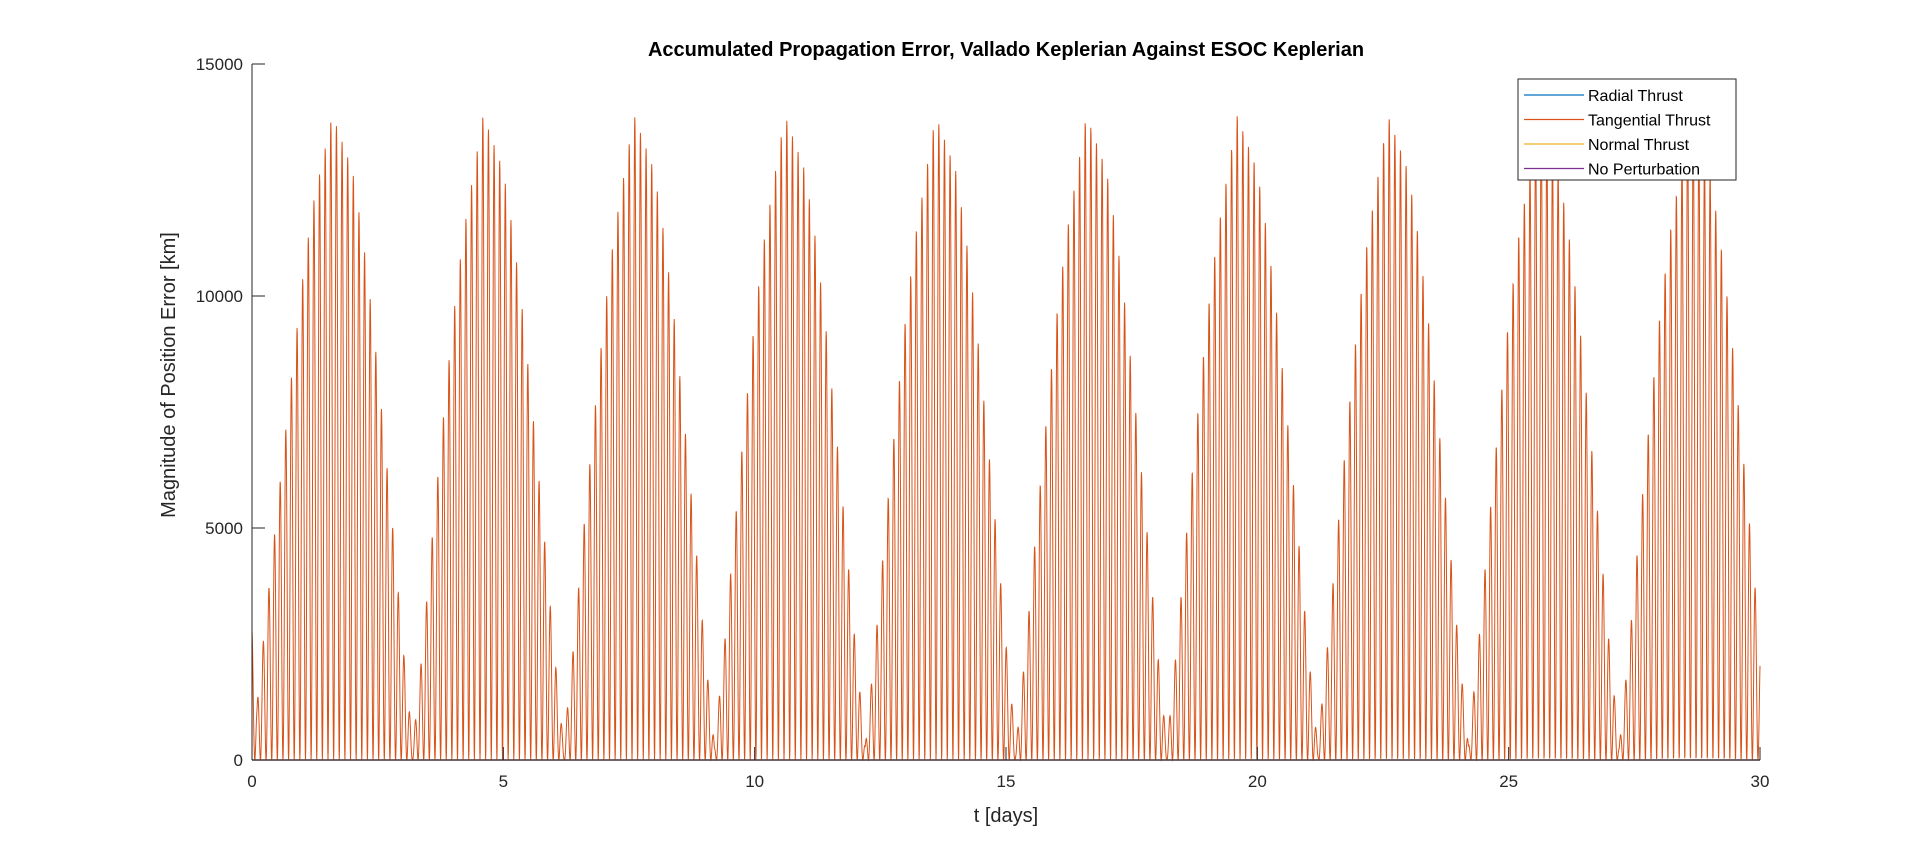 The height and width of the screenshot is (844, 1920). Describe the element at coordinates (1508, 781) in the screenshot. I see `x-tick-label: 25` at that location.